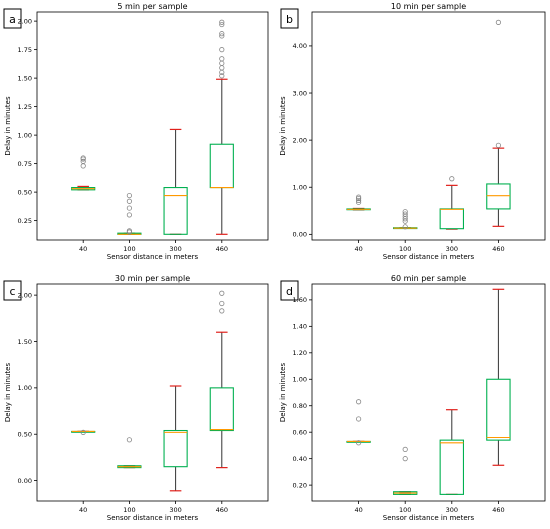 Image resolution: width=550 pixels, height=529 pixels. I want to click on panel-label: d, so click(289, 291).